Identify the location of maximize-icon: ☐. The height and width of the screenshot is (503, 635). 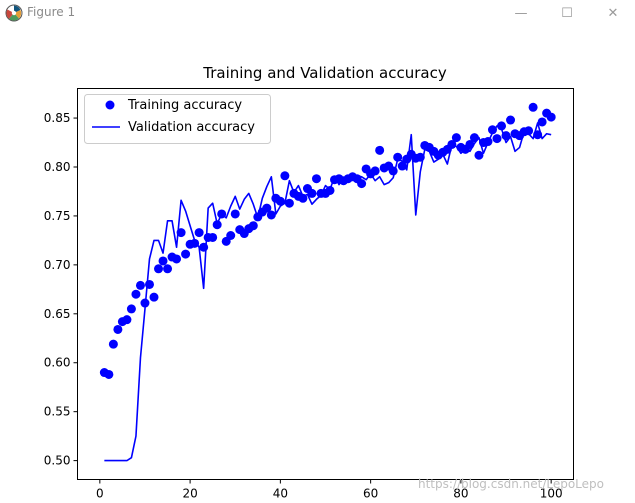
(567, 13).